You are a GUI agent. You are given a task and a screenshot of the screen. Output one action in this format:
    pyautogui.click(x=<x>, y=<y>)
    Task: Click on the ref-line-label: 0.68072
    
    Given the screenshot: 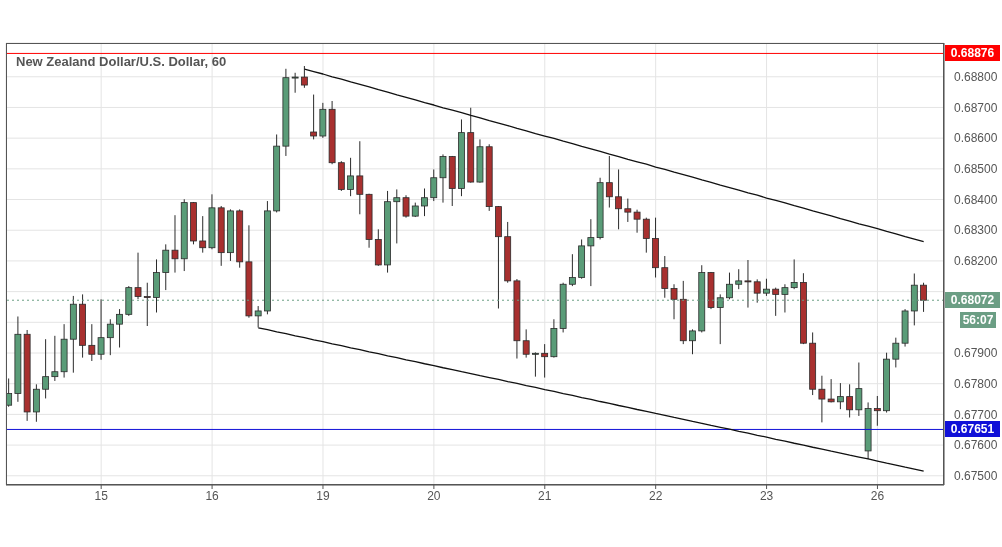 What is the action you would take?
    pyautogui.click(x=972, y=300)
    